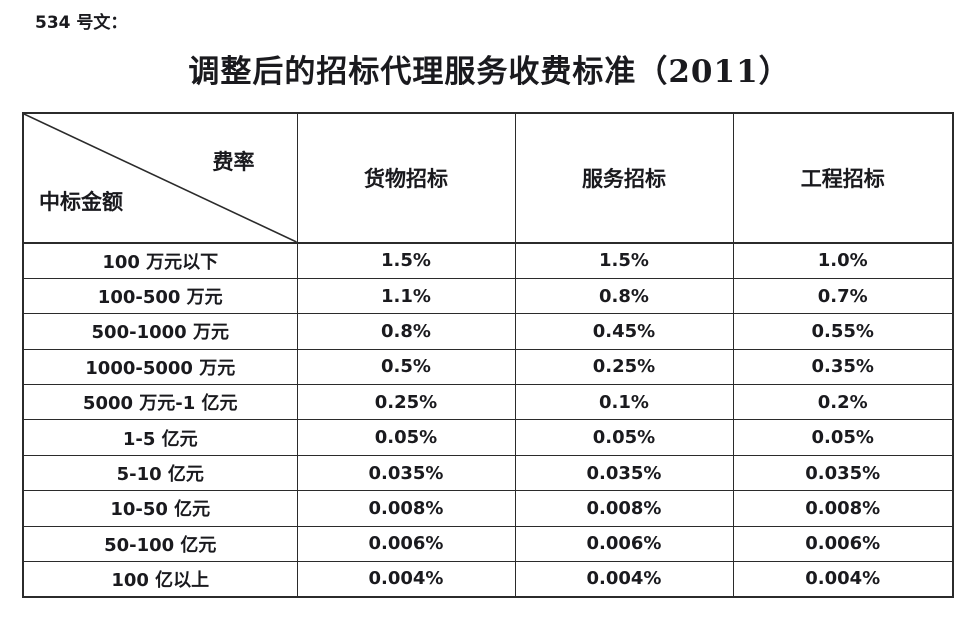 The image size is (979, 629). Describe the element at coordinates (843, 579) in the screenshot. I see `rate-cell-engineering: 0.004%` at that location.